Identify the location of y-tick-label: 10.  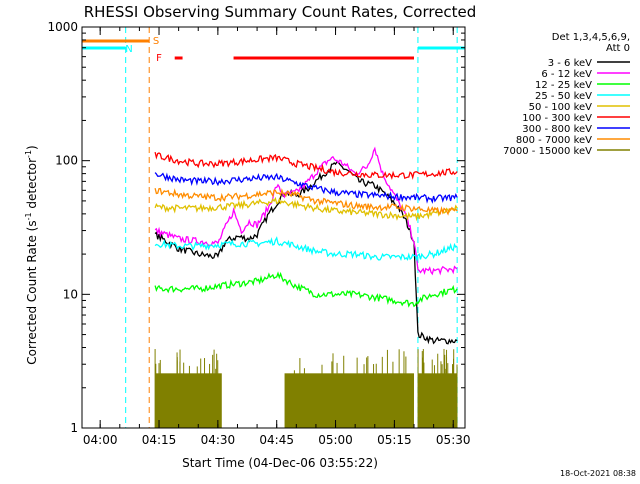
(70, 294).